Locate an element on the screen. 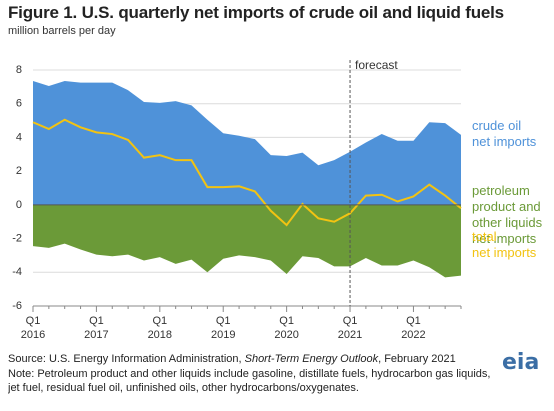 This screenshot has height=411, width=554. y-tick-label: 2 is located at coordinates (19, 171).